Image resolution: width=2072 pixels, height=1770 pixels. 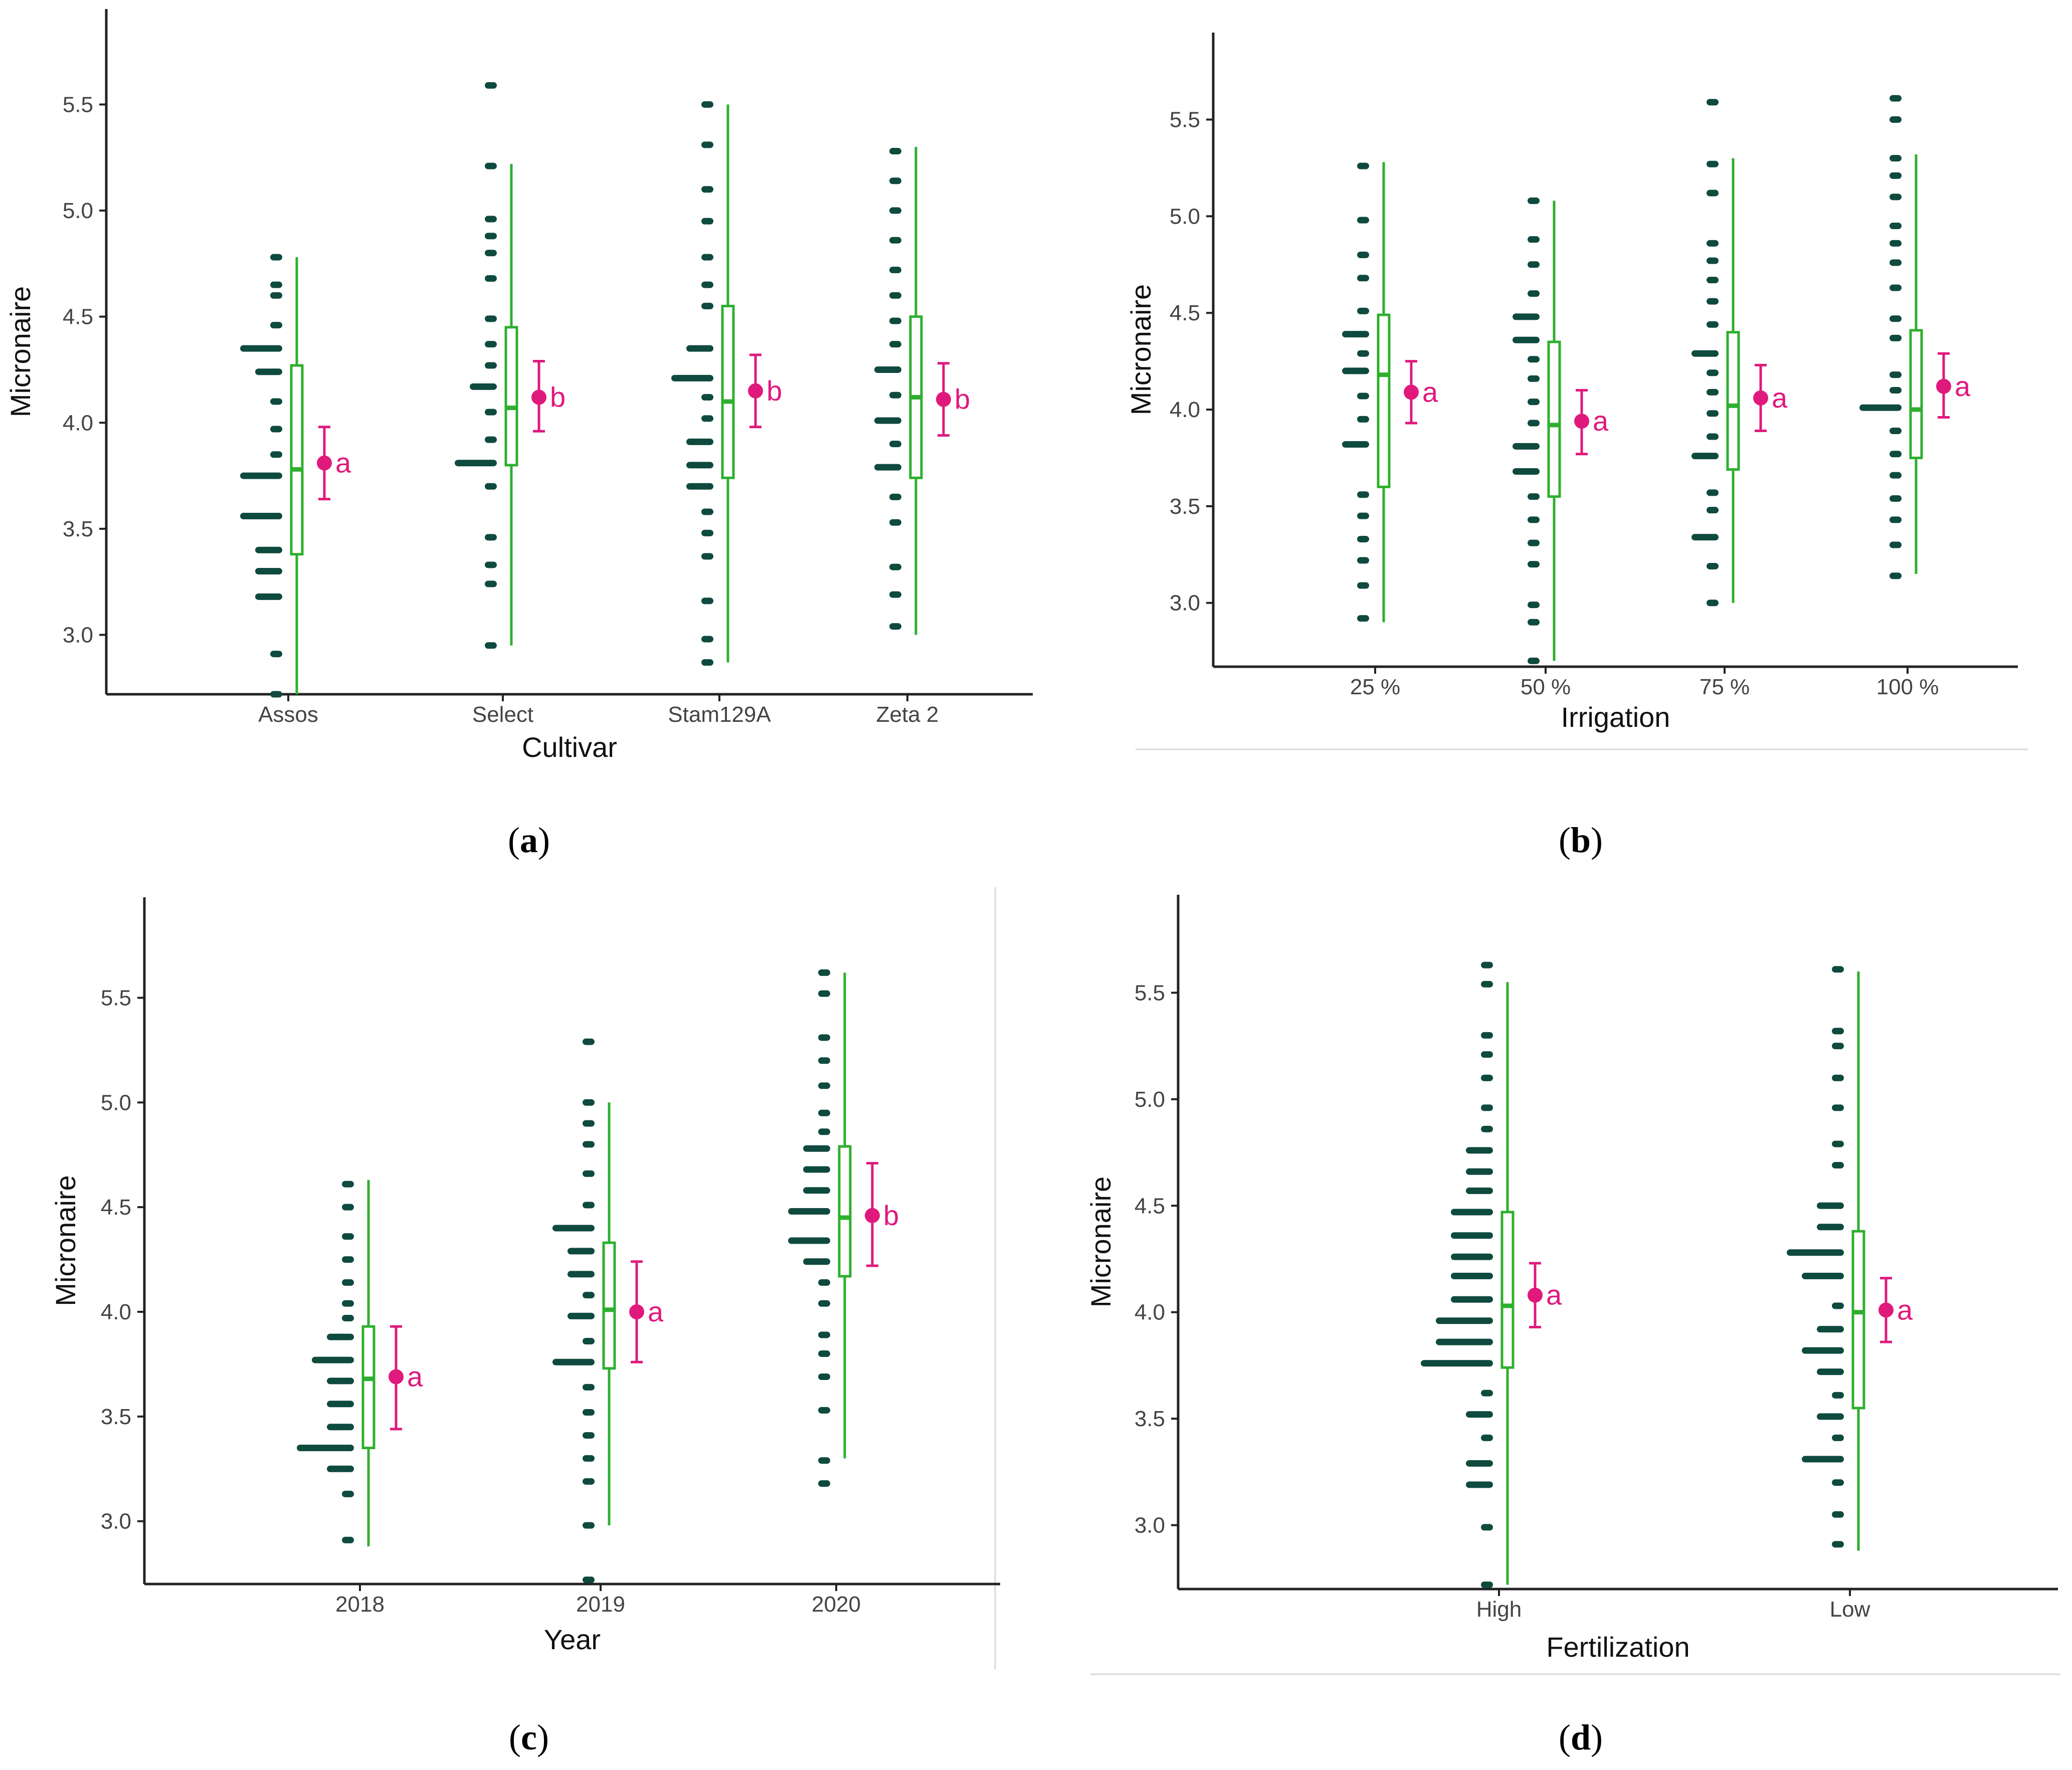 What do you see at coordinates (1597, 840) in the screenshot?
I see `caption-b-close: )` at bounding box center [1597, 840].